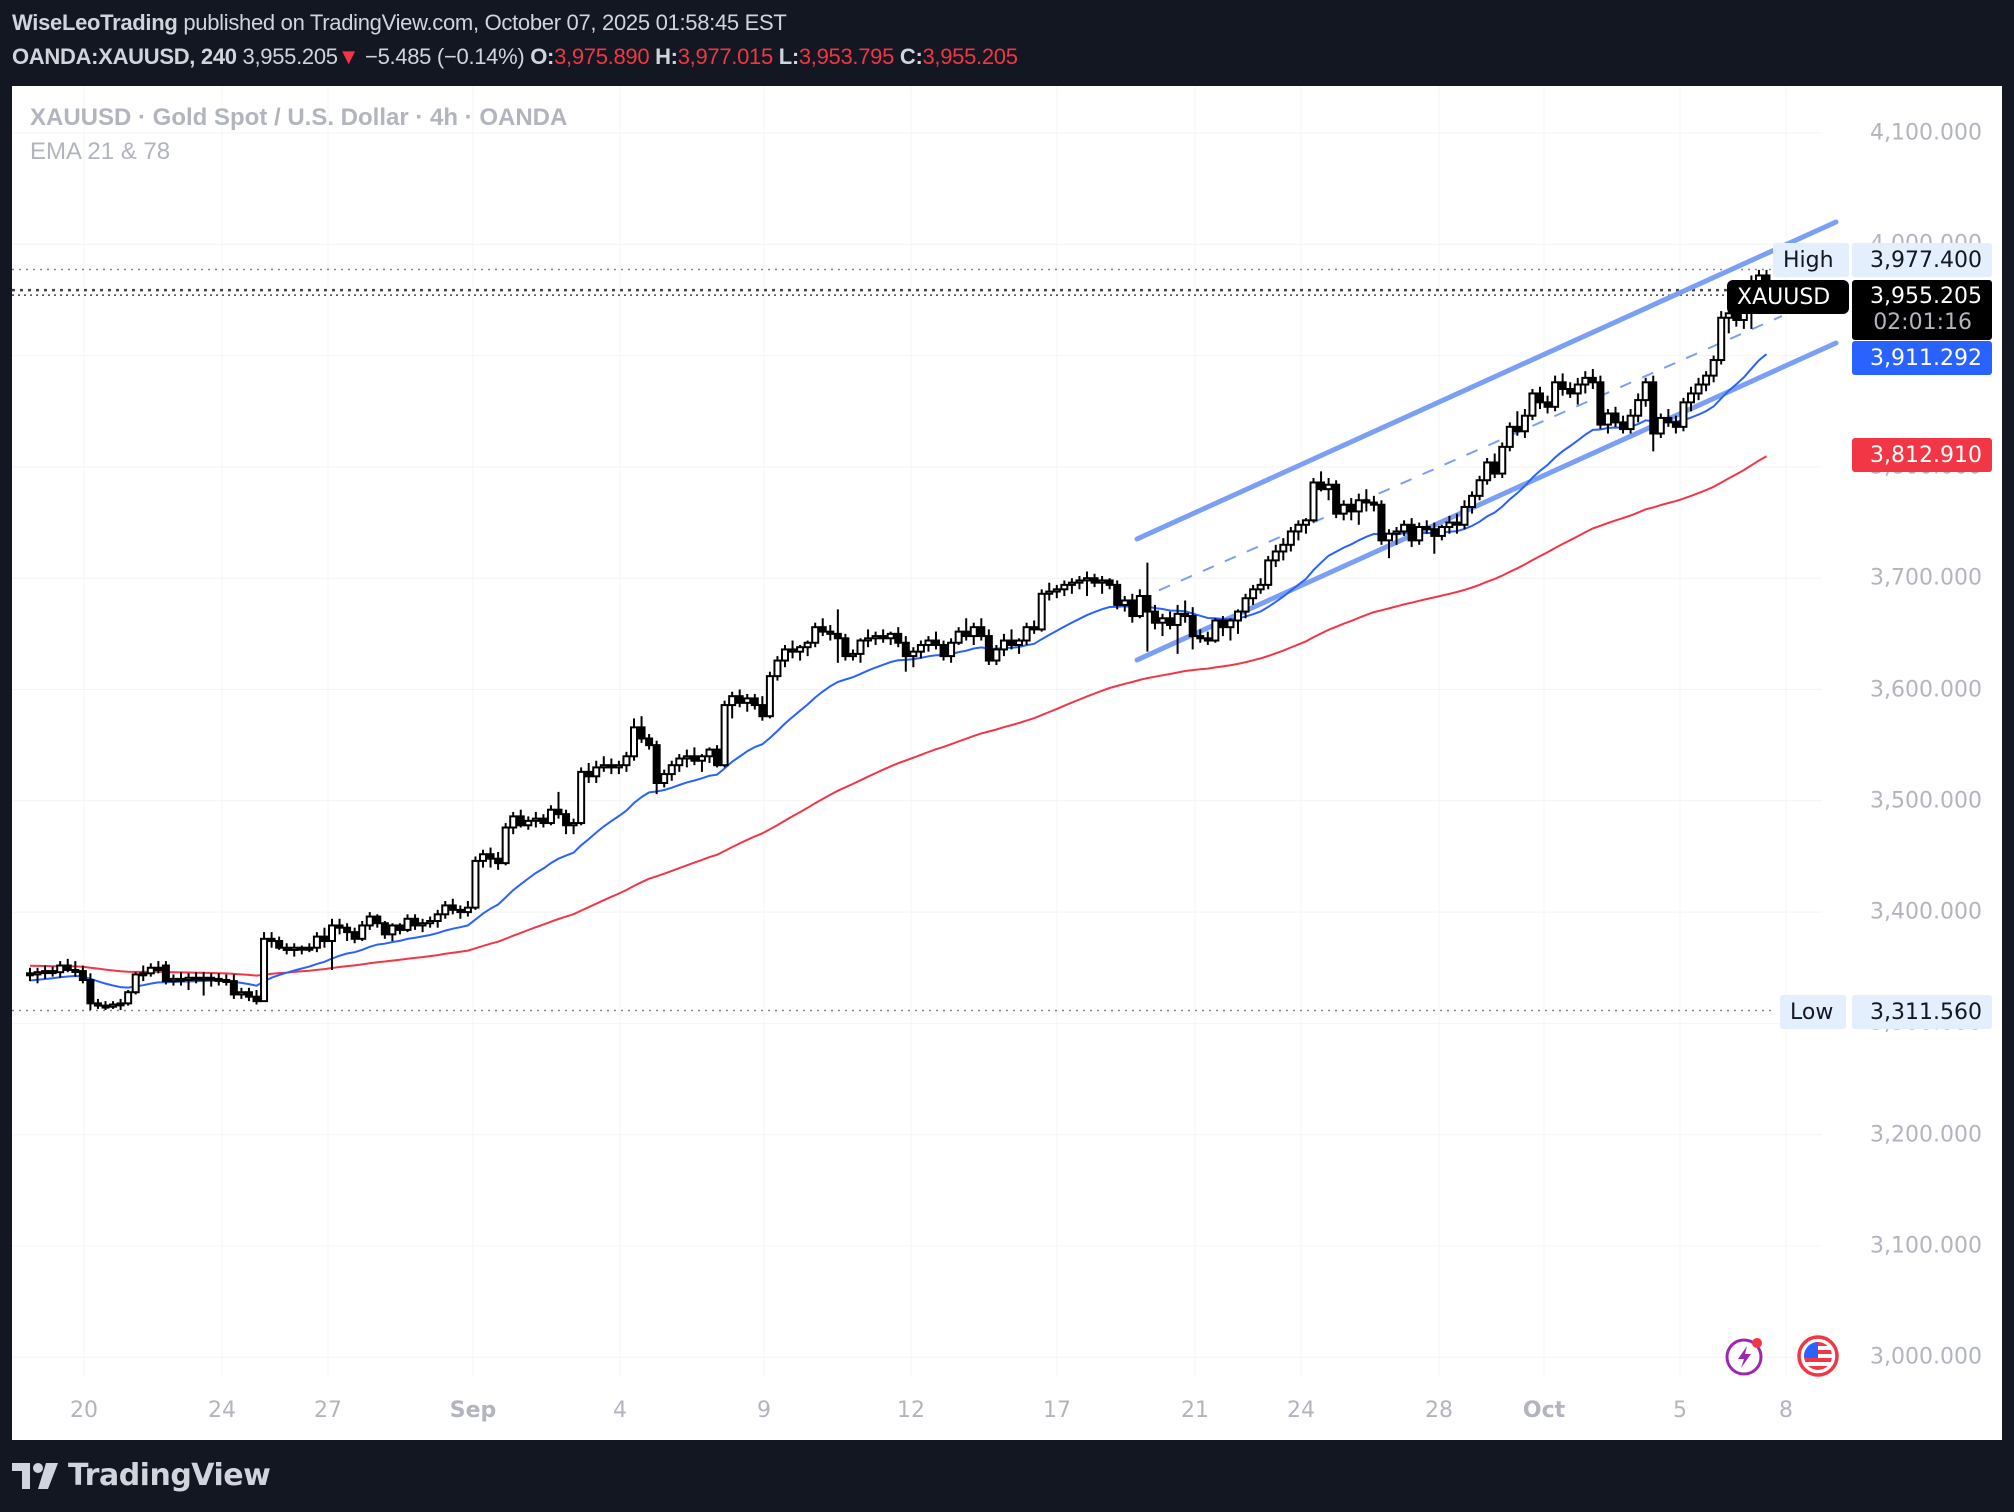 The image size is (2014, 1512). I want to click on time-tick: Oct, so click(1544, 1410).